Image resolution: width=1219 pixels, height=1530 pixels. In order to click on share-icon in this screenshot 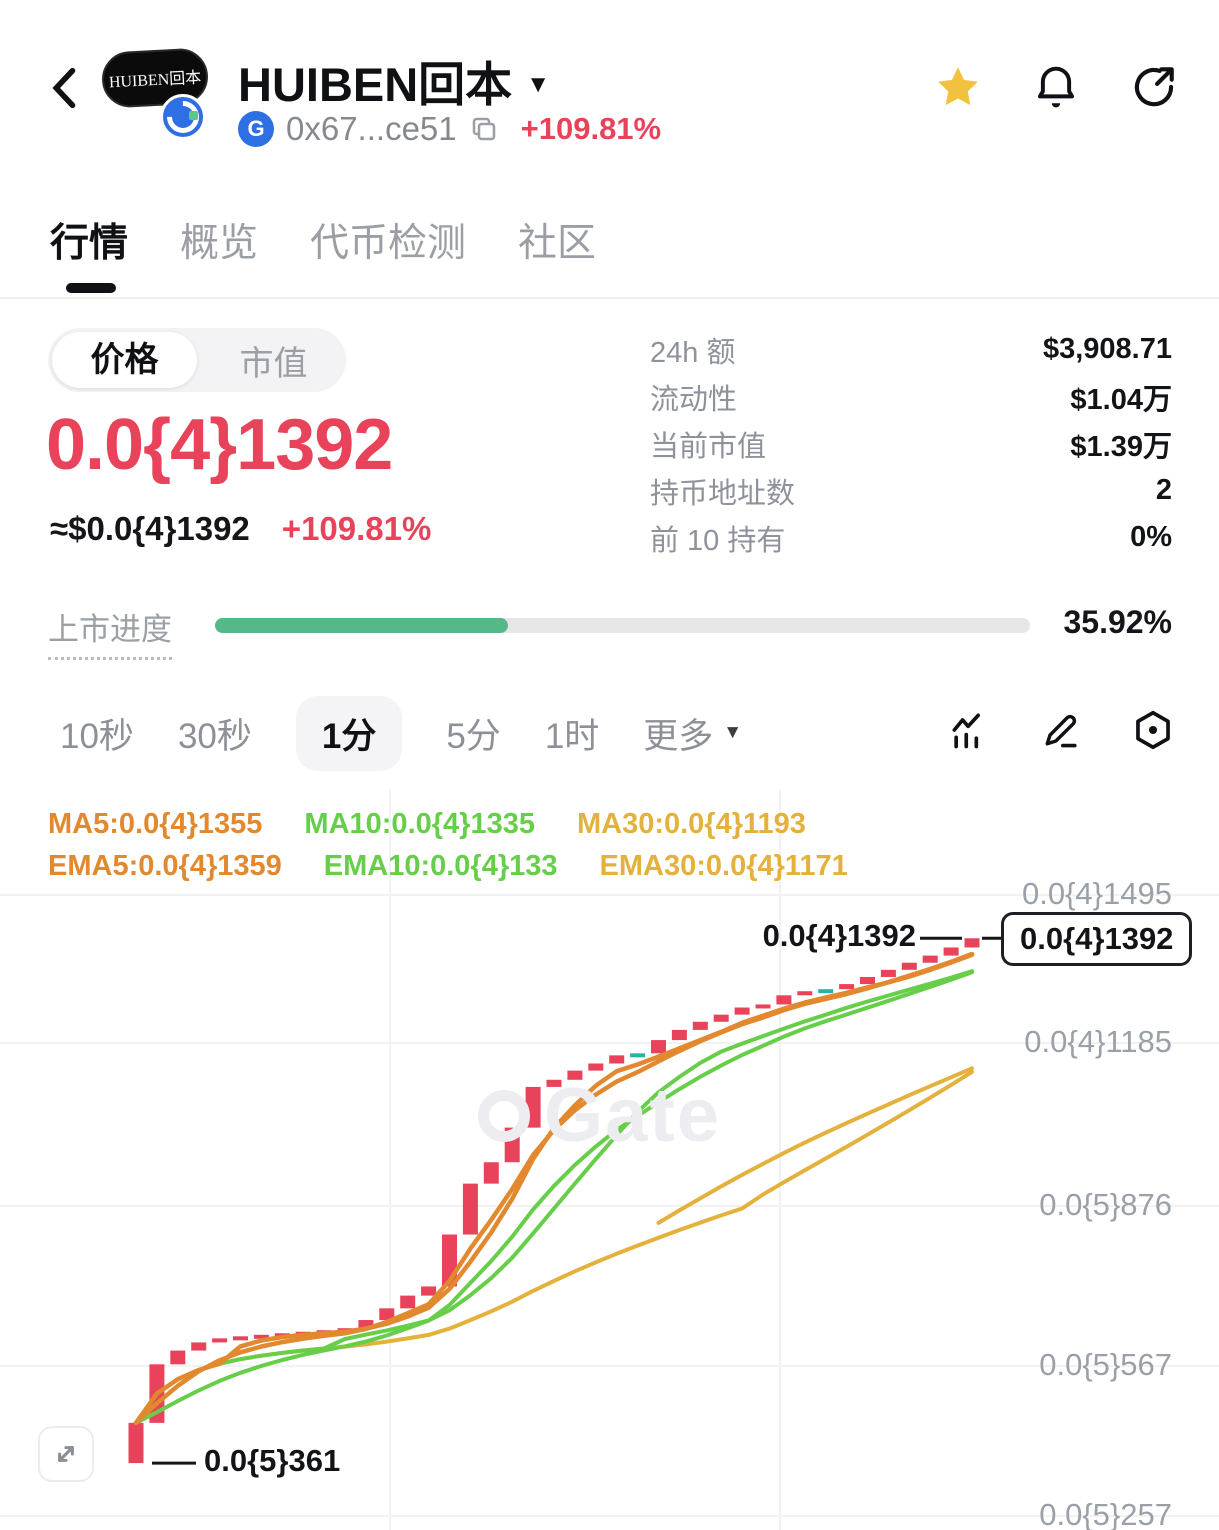, I will do `click(1154, 87)`.